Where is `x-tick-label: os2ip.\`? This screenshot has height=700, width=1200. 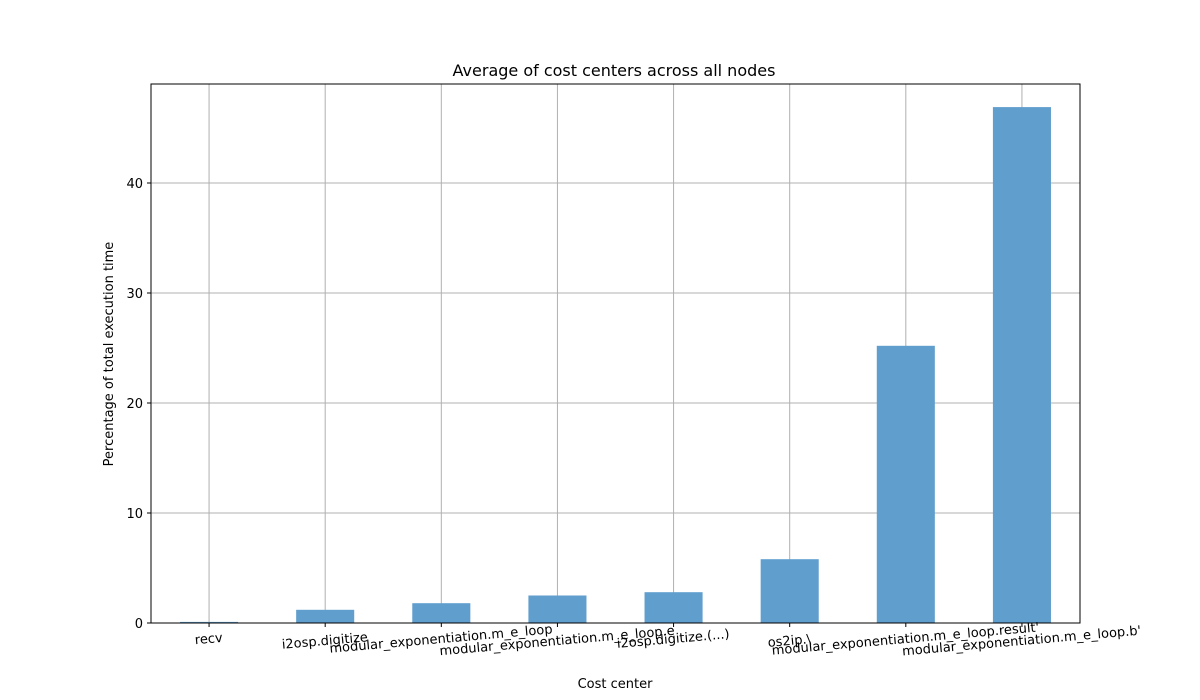 x-tick-label: os2ip.\ is located at coordinates (789, 641).